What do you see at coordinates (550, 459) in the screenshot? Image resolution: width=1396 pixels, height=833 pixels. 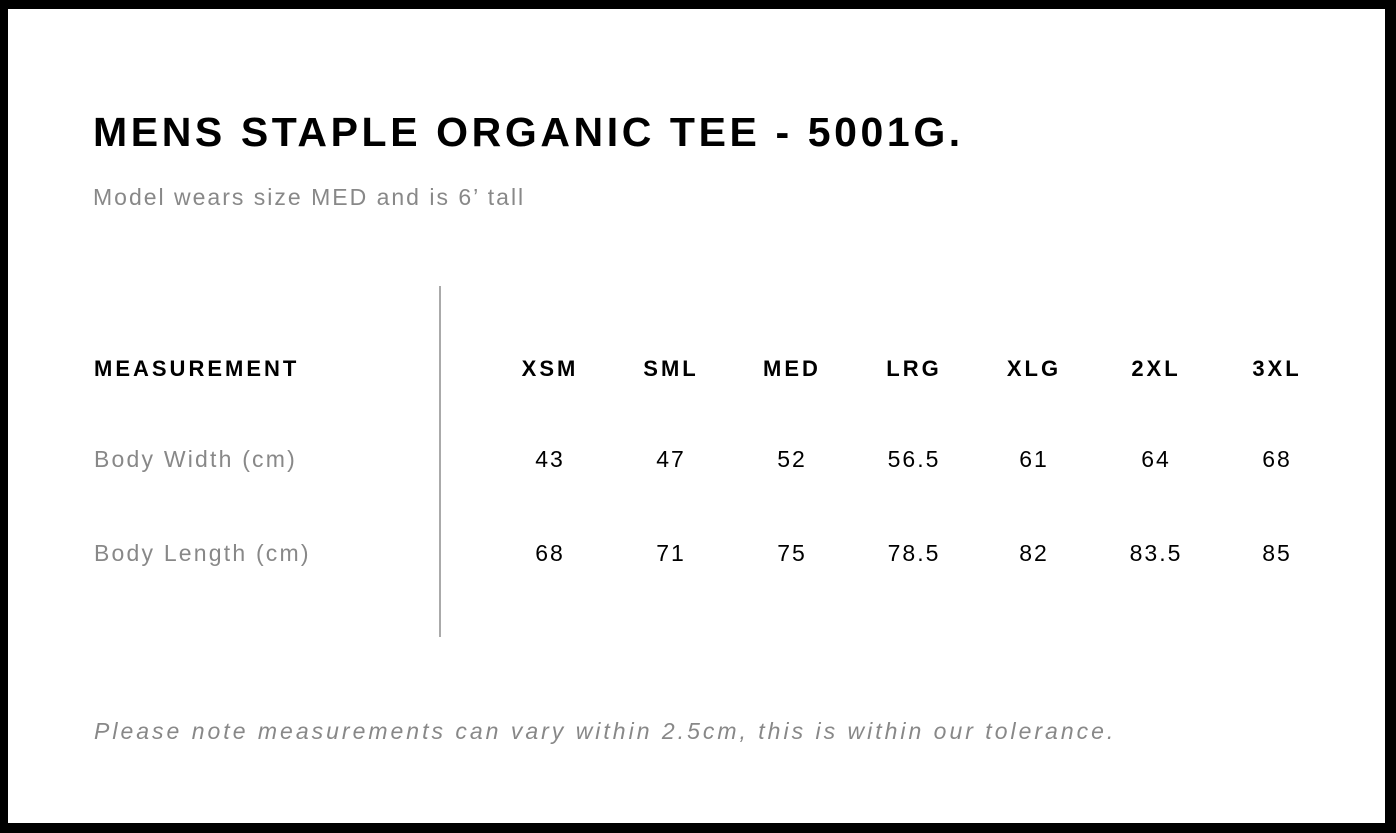 I see `table-cell: 43` at bounding box center [550, 459].